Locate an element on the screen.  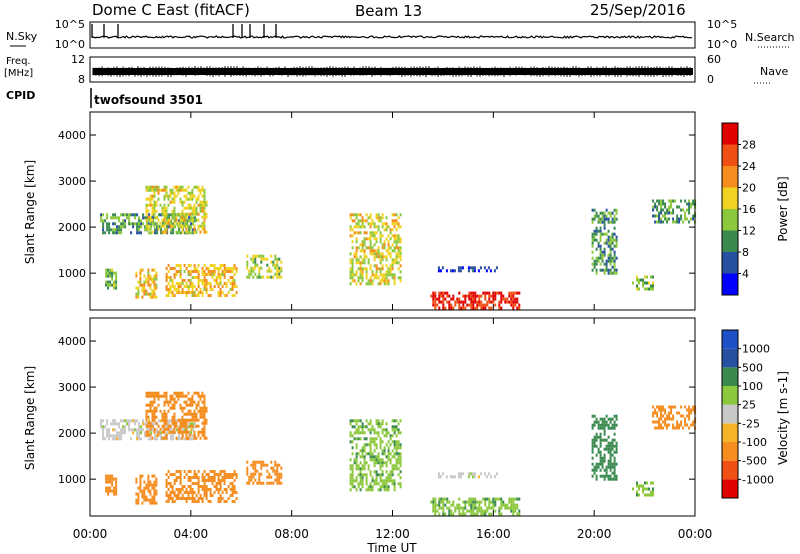
velocity-colorbar-tick-label: 100 is located at coordinates (752, 386).